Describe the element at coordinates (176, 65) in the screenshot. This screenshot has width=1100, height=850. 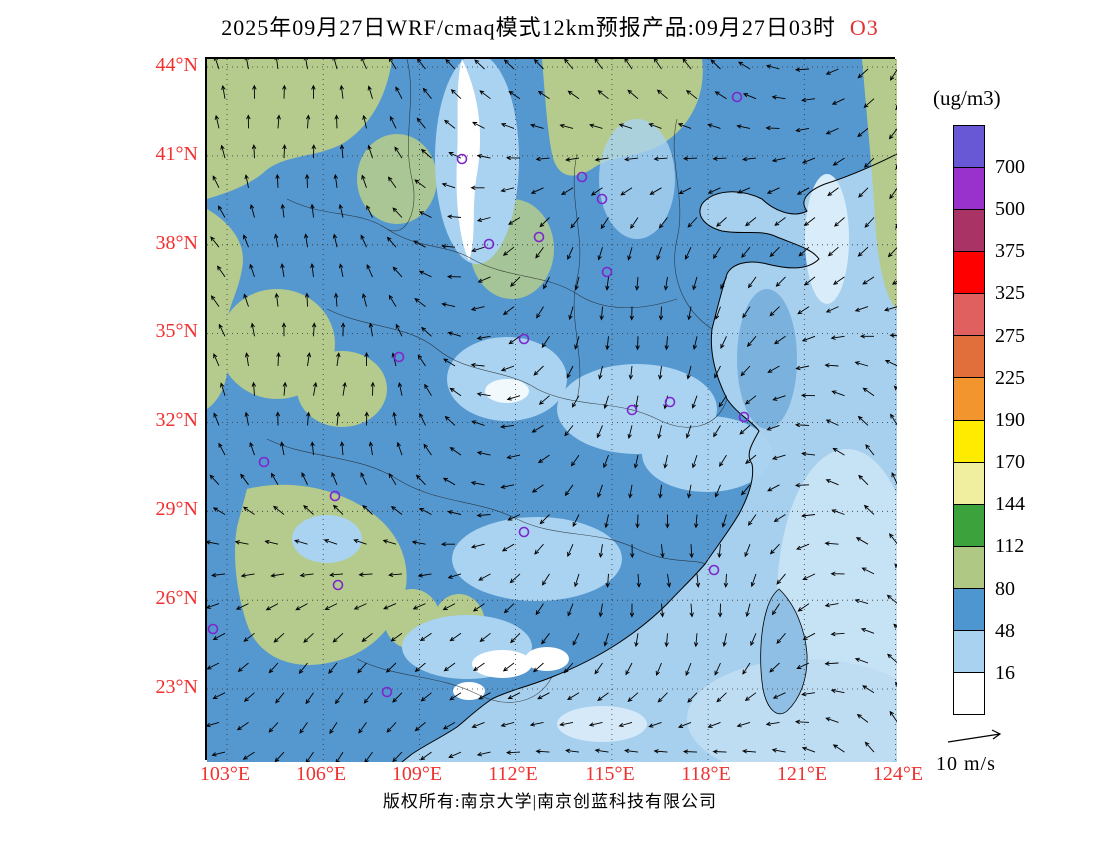
I see `lat-tick-label: 44°N` at that location.